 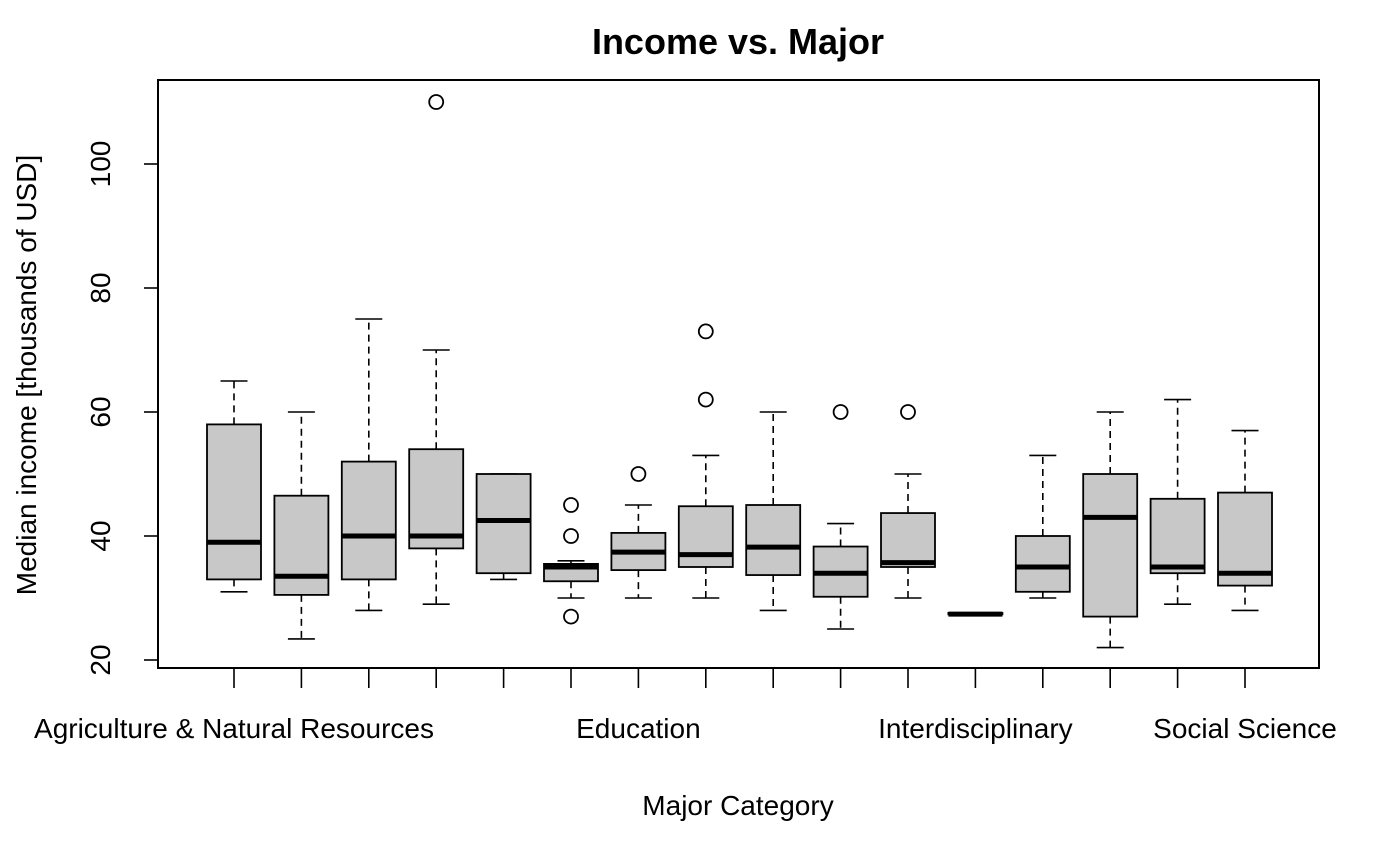 I want to click on x-tick-label: Agriculture & Natural Resources, so click(x=234, y=728).